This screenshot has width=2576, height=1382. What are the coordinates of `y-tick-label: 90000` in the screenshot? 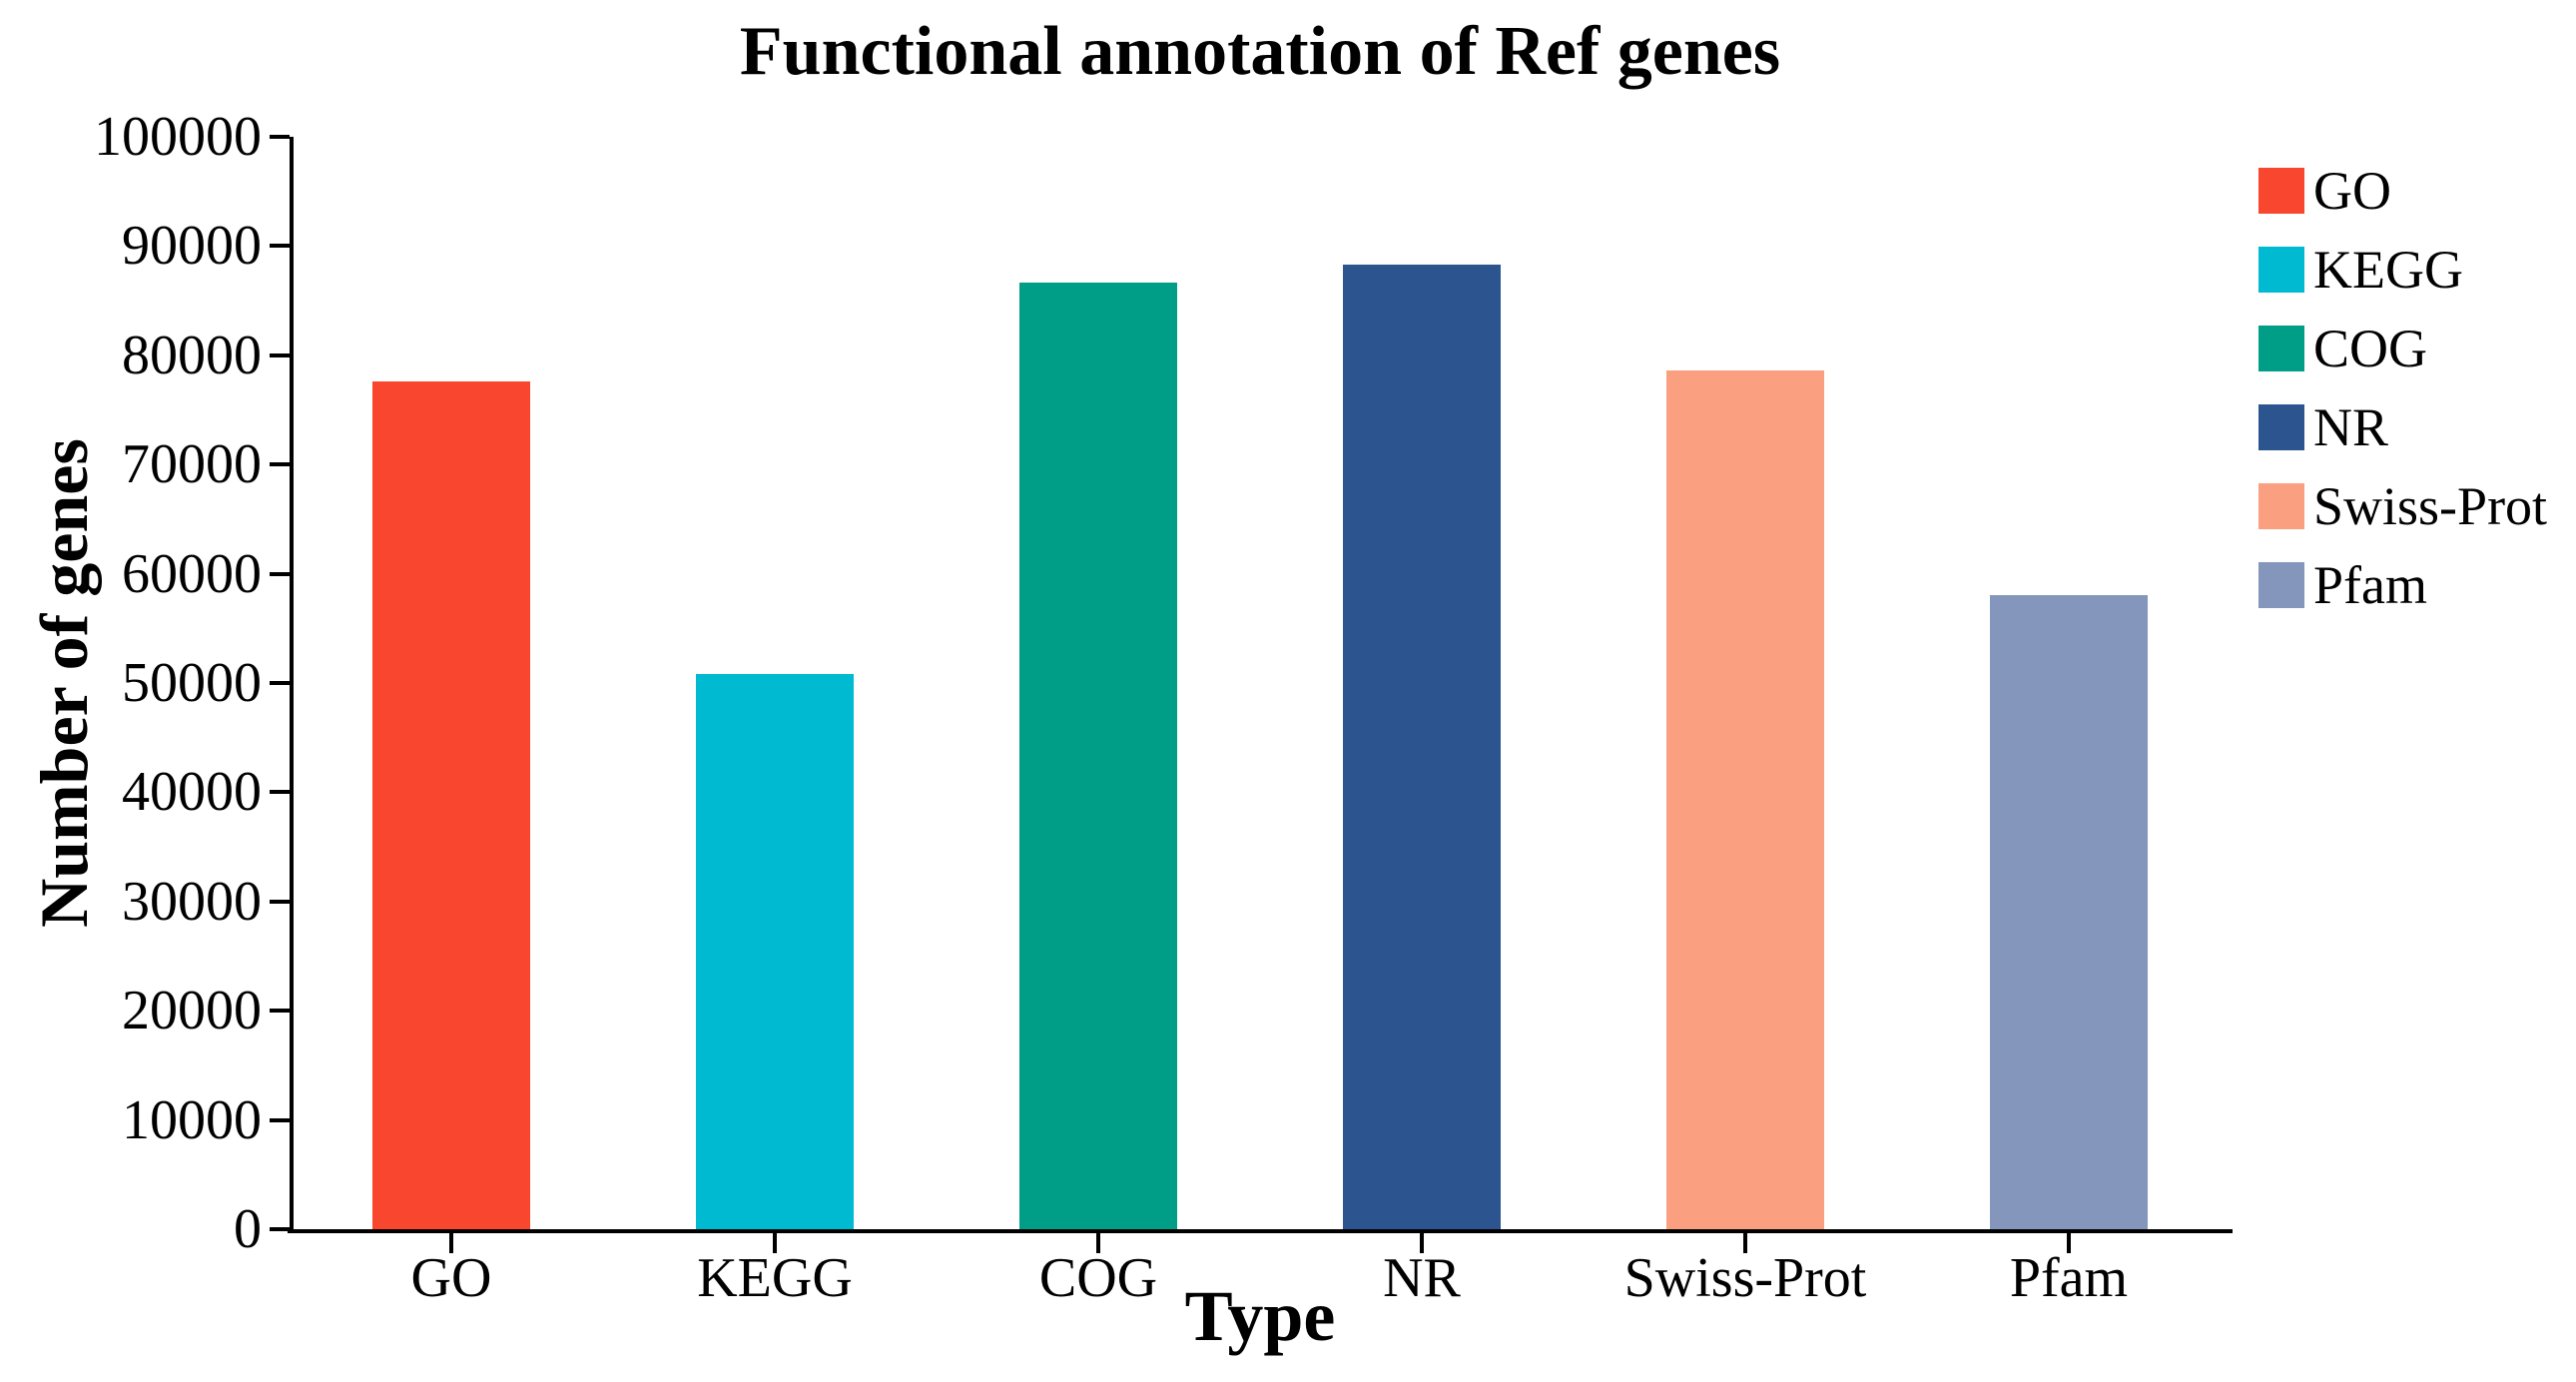 It's located at (192, 247).